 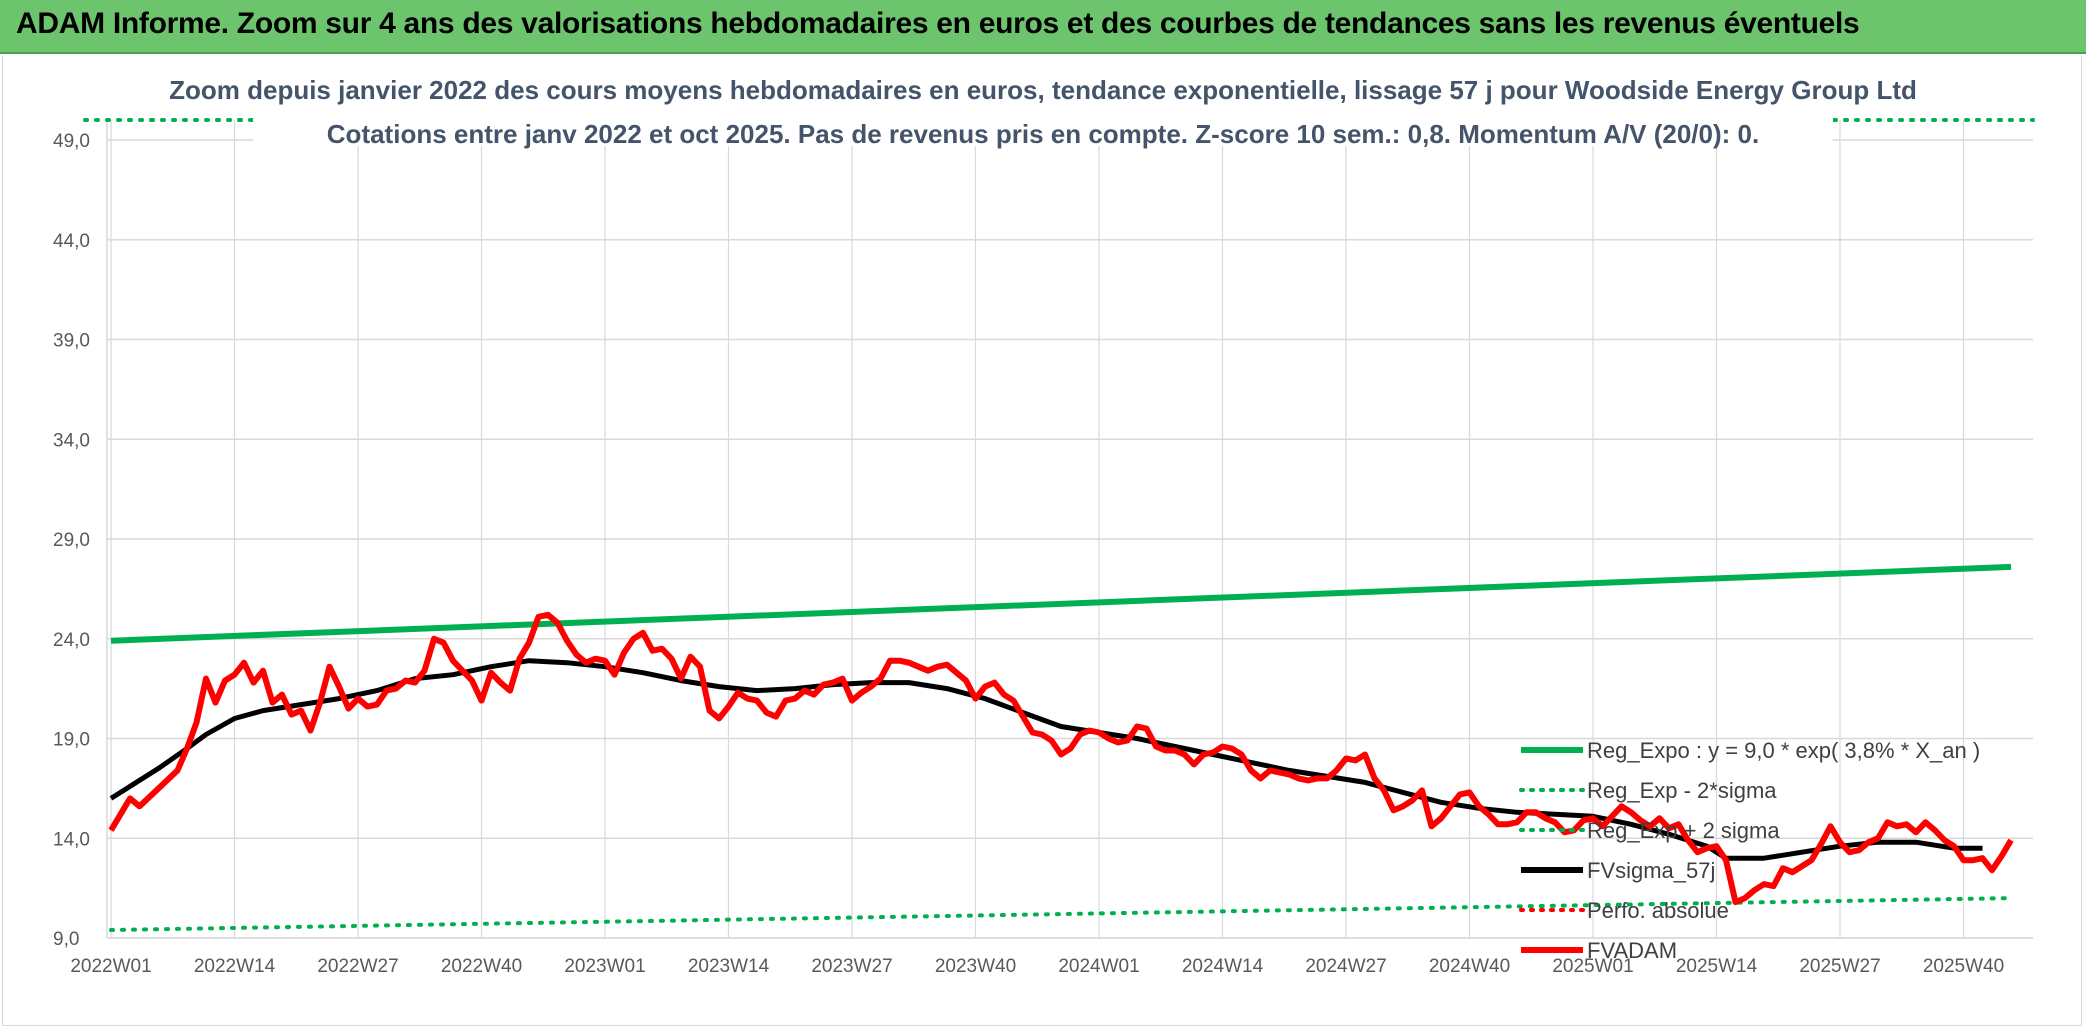 I want to click on series-reg-expo, so click(x=1061, y=603).